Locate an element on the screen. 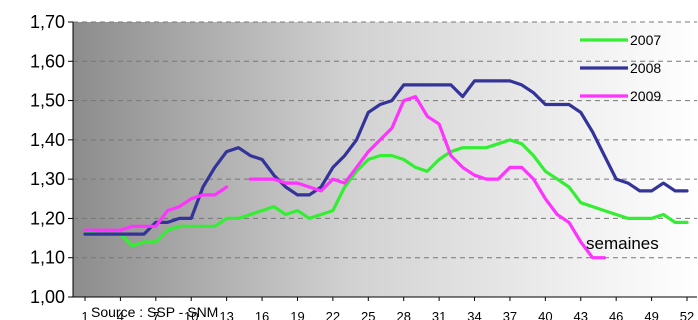  x-tick-label: 7 is located at coordinates (155, 314).